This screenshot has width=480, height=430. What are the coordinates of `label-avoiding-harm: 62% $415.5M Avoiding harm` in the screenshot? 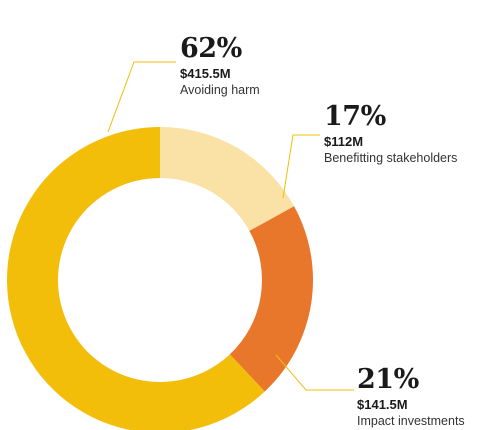 It's located at (220, 66).